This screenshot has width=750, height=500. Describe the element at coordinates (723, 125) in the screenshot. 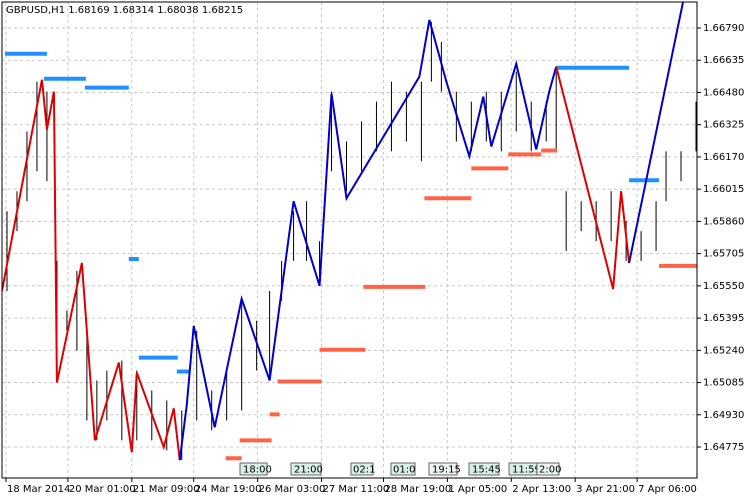

I see `y-tick-label: 1.66325` at that location.